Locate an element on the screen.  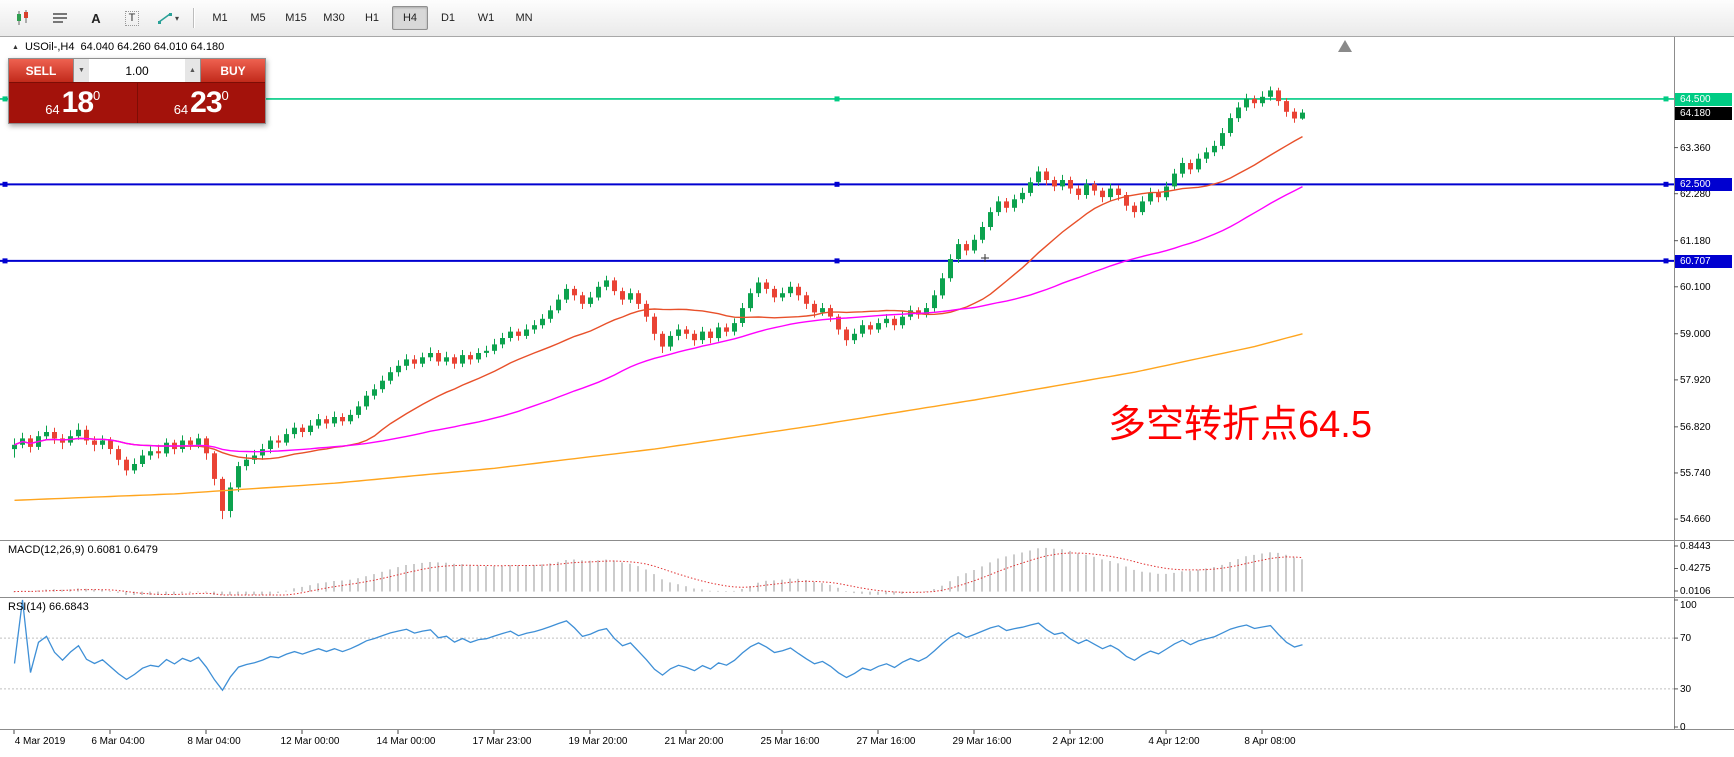
symbol-name: USOil-,H4 is located at coordinates (49, 47).